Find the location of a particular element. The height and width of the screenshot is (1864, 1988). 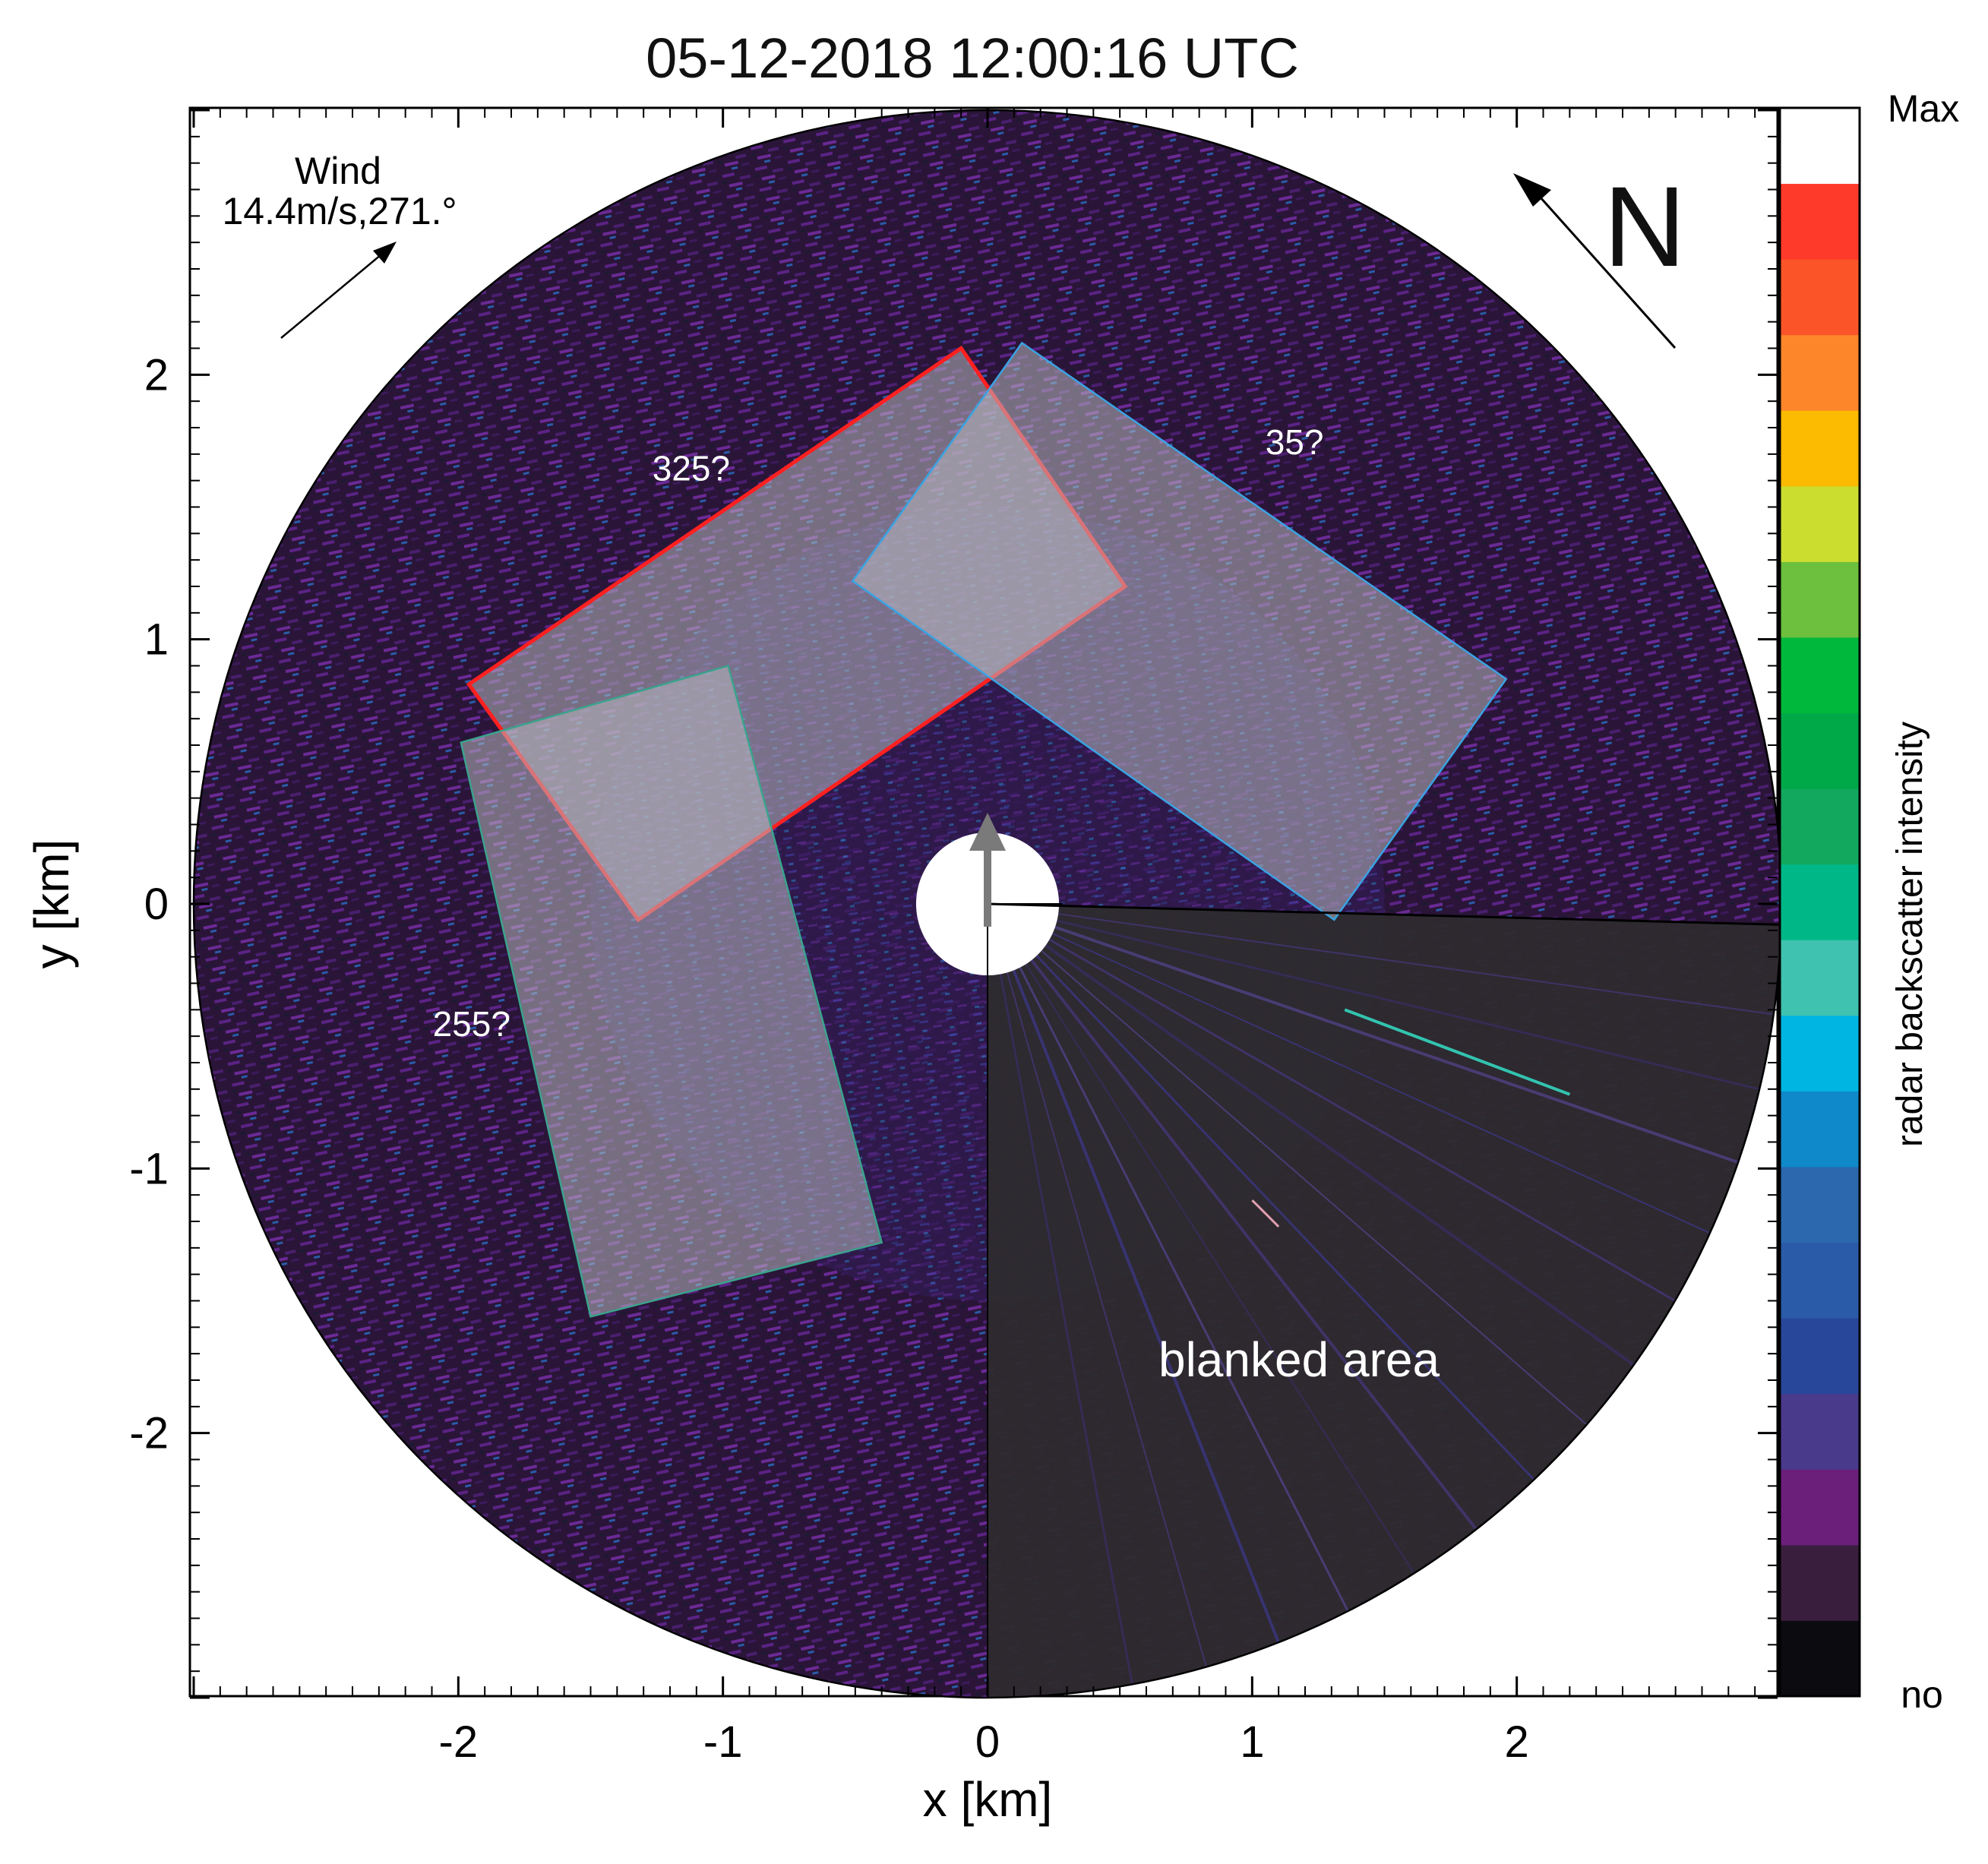

blanked-area-label: blanked area is located at coordinates (1299, 1359).